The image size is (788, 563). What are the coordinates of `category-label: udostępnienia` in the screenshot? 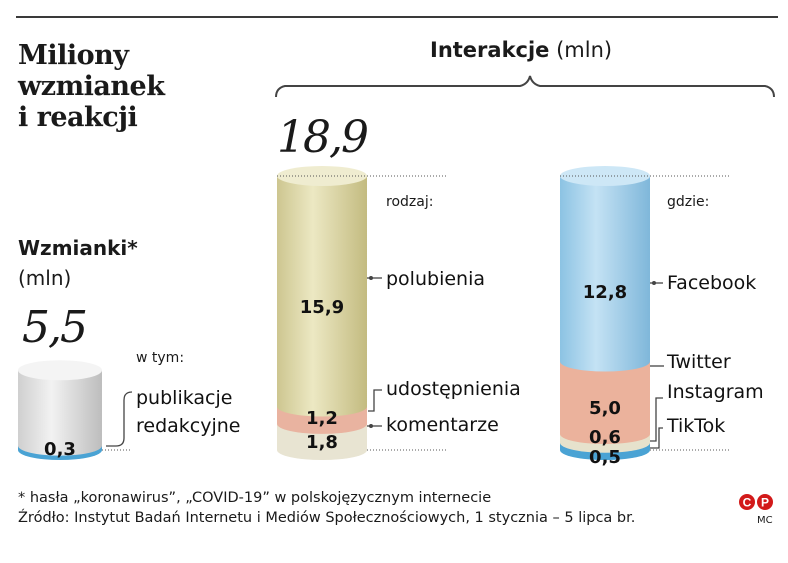 It's located at (453, 389).